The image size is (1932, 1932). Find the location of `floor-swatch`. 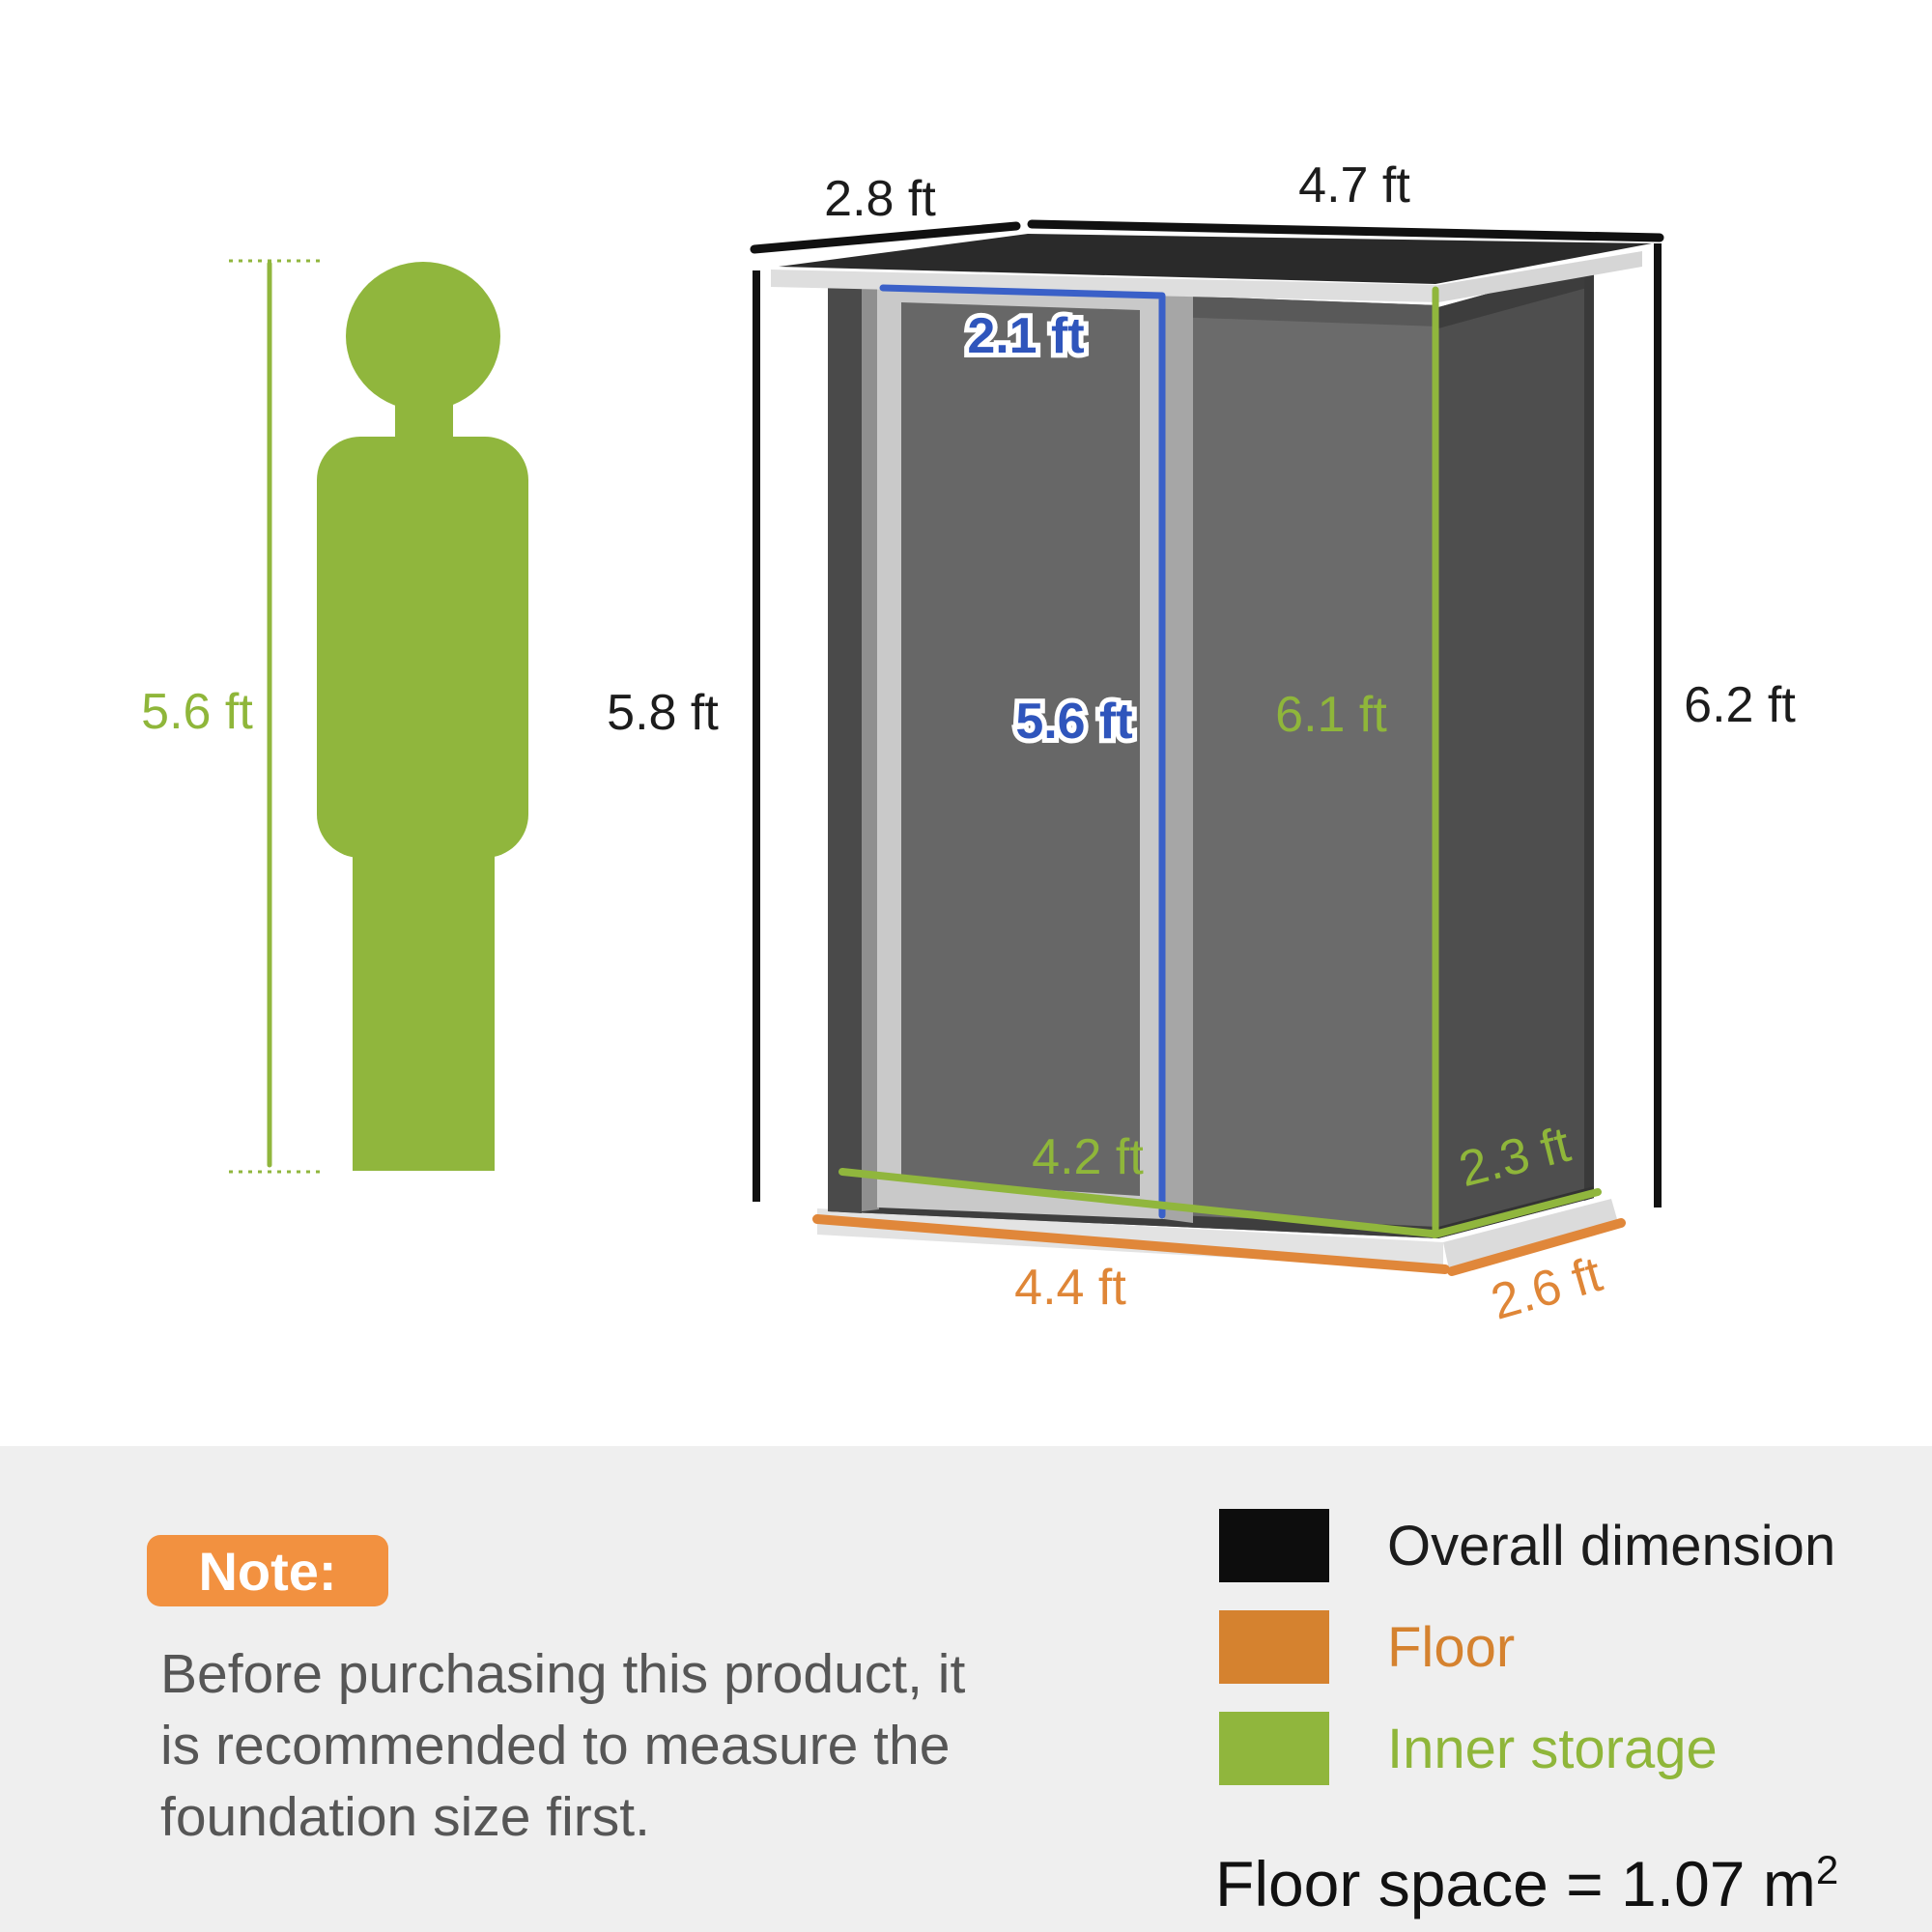

floor-swatch is located at coordinates (1274, 1647).